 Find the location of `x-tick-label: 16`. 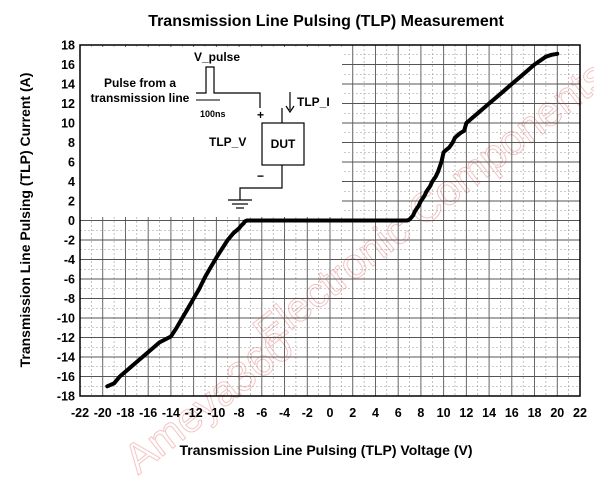

x-tick-label: 16 is located at coordinates (512, 413).